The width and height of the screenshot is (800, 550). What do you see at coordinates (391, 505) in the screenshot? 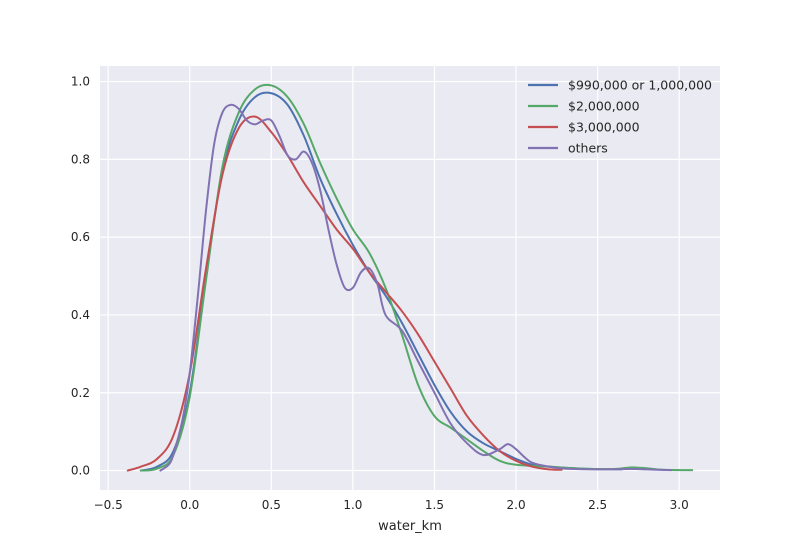
I see `x-axis-ticks: −0.5 0.0 0.5 1.0 1.5 2.0 2.5 3.0` at bounding box center [391, 505].